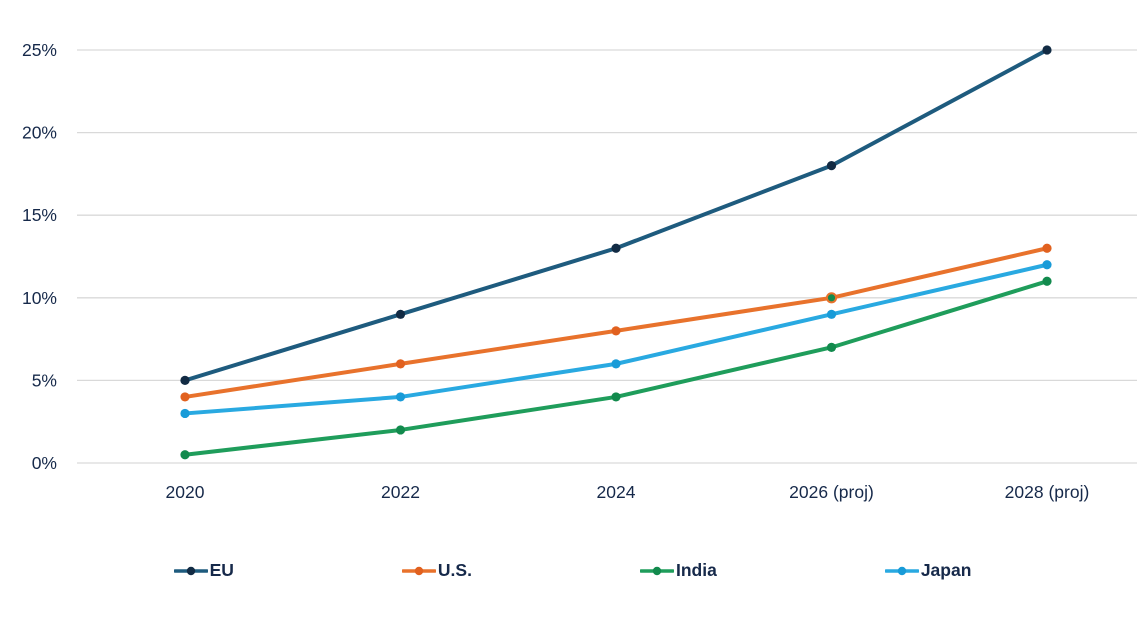  I want to click on x-axis-tick-label: 2026 (proj), so click(831, 492).